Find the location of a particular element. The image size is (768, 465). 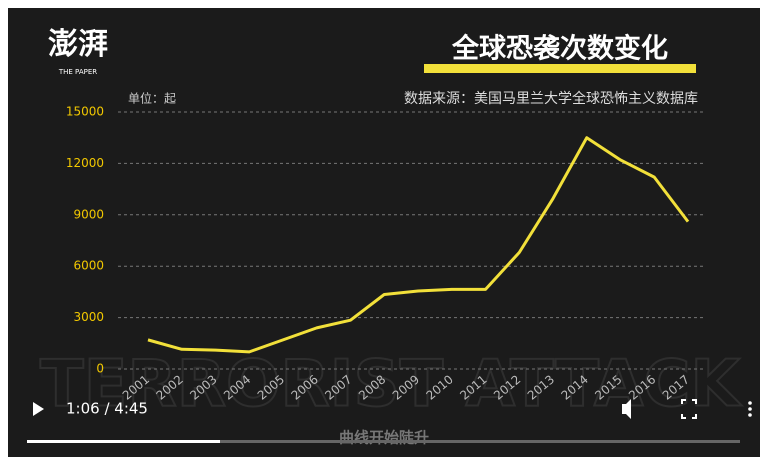

logo-subtitle: THE PAPER is located at coordinates (77, 72).